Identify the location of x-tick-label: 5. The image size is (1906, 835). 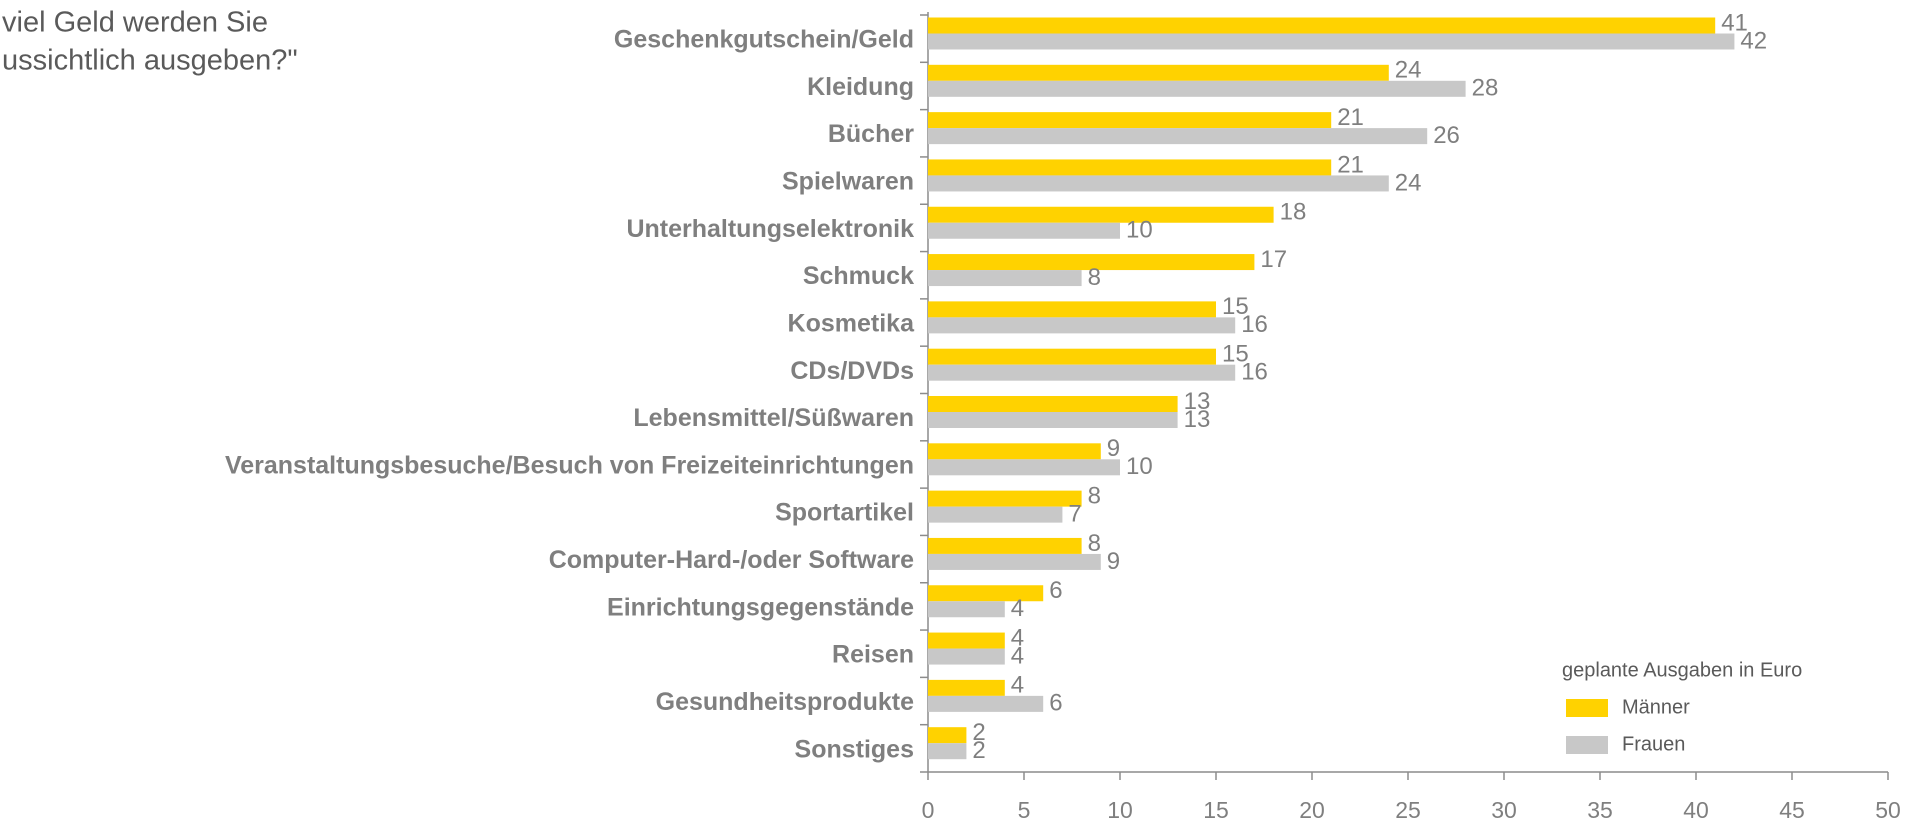
(1024, 810).